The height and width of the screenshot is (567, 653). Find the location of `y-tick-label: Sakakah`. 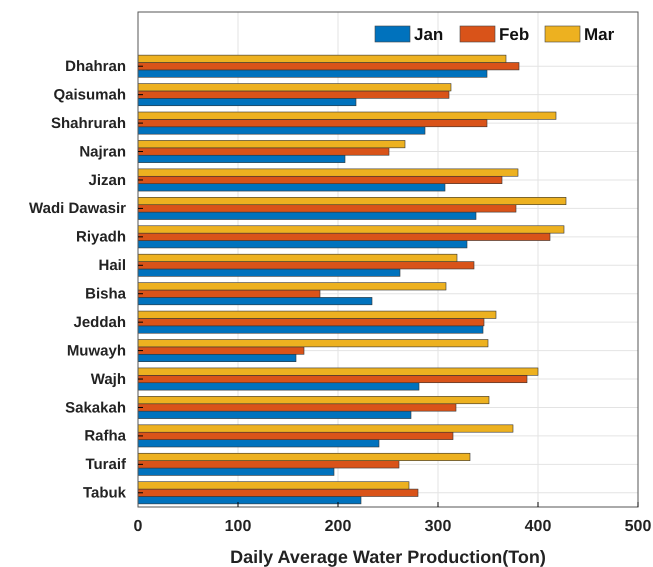

y-tick-label: Sakakah is located at coordinates (95, 407).